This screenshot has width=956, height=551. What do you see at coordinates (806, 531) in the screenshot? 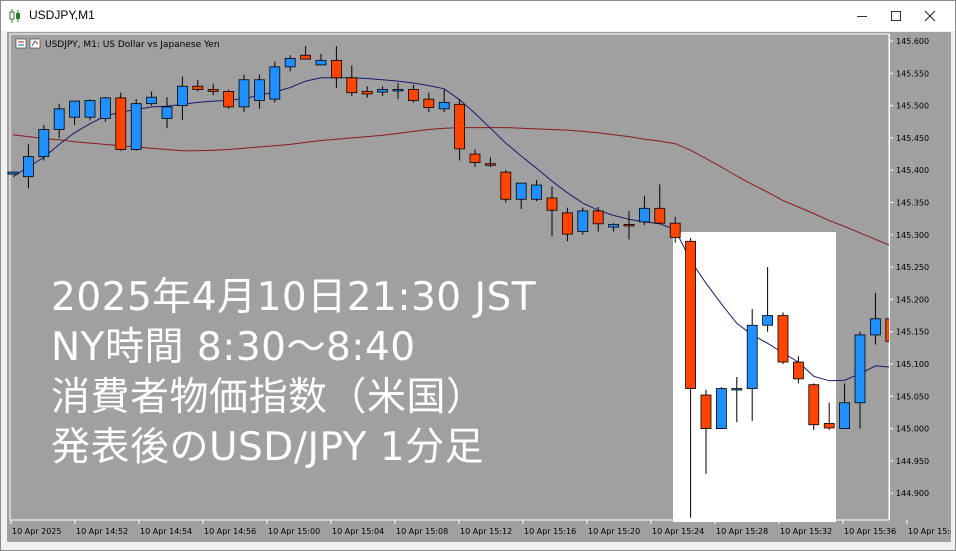
I see `x-tick-label: 10 Apr 15:32` at bounding box center [806, 531].